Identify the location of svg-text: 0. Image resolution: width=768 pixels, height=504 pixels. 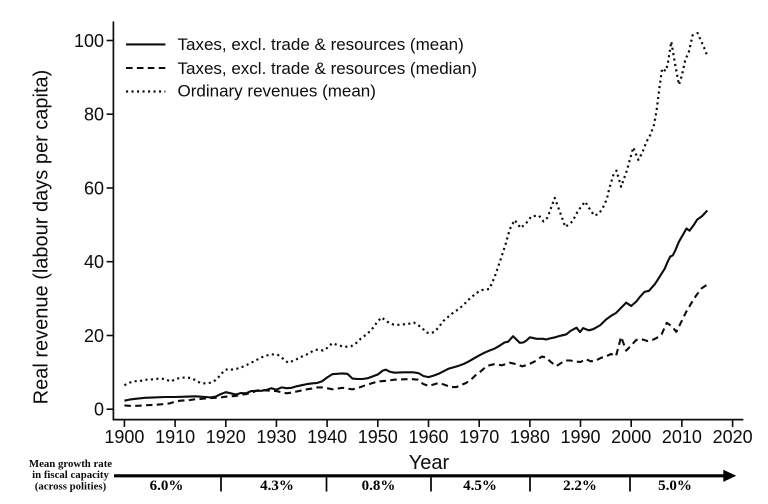
(99, 410).